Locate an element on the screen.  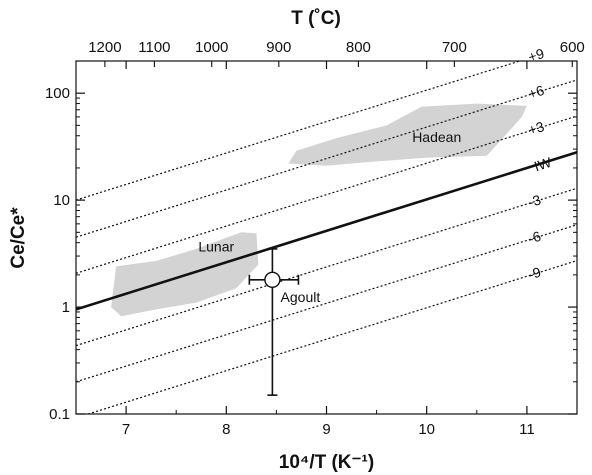
line-iw-label: IW is located at coordinates (543, 164).